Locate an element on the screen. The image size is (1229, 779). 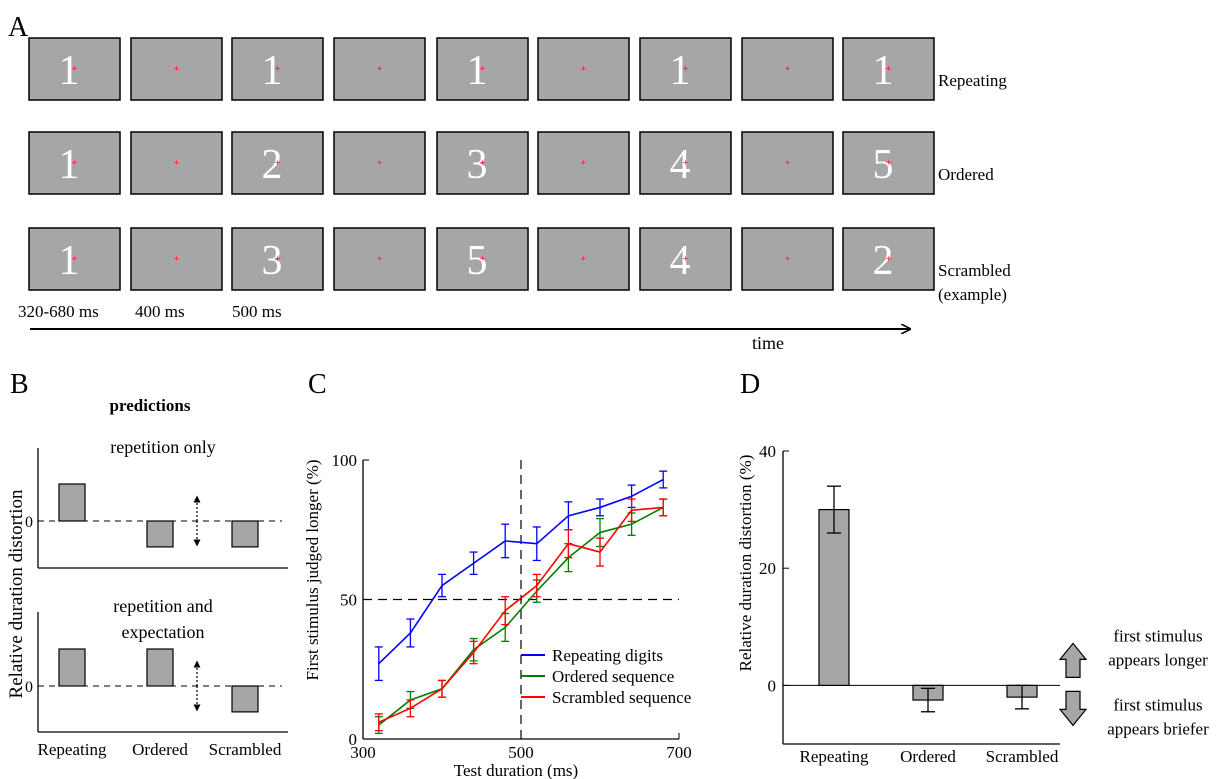
stimulus-digit: 5 is located at coordinates (477, 261).